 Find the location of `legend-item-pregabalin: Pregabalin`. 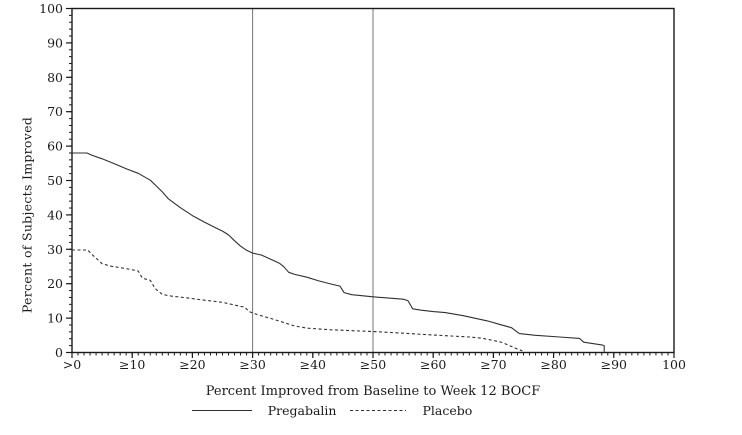

legend-item-pregabalin: Pregabalin is located at coordinates (264, 410).